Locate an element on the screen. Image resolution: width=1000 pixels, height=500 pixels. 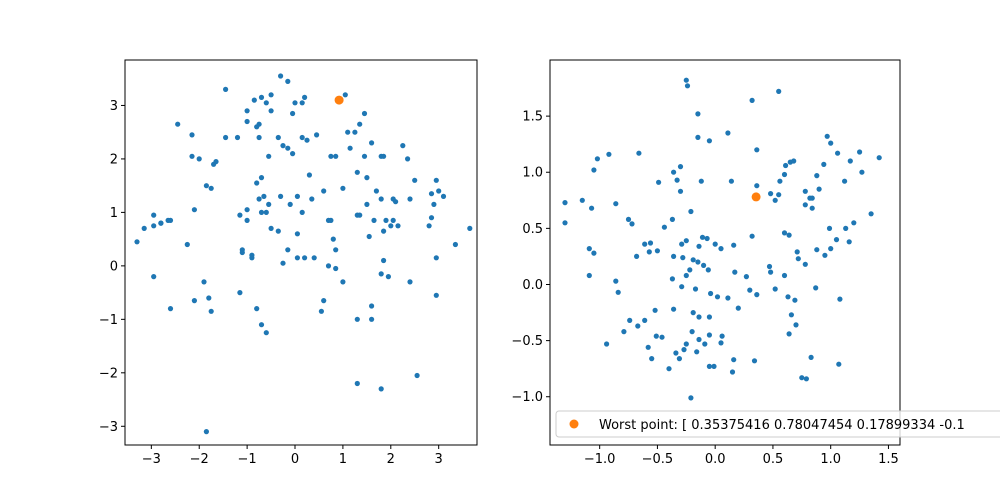
x-tick-label: 0.5 is located at coordinates (773, 459).